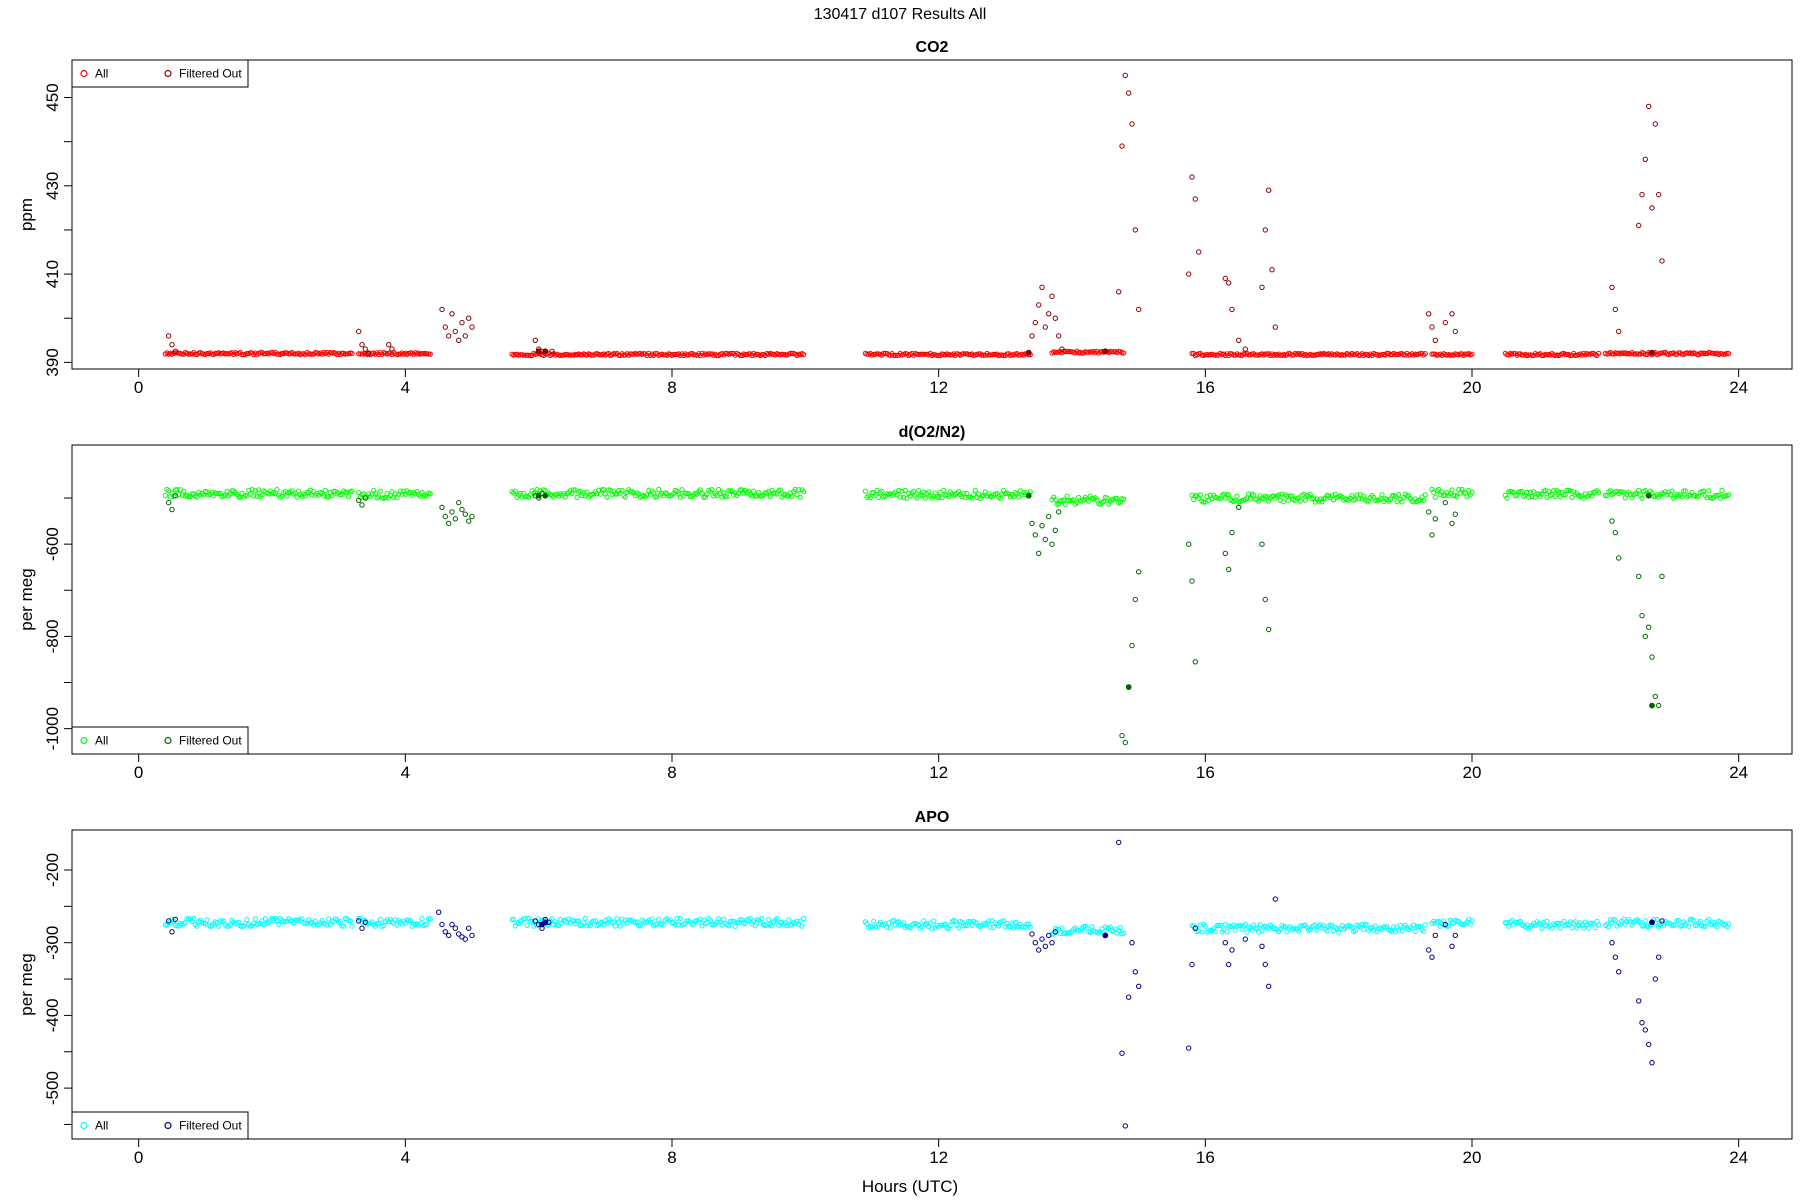 The height and width of the screenshot is (1200, 1800). Describe the element at coordinates (671, 387) in the screenshot. I see `x-tick-label: 8` at that location.